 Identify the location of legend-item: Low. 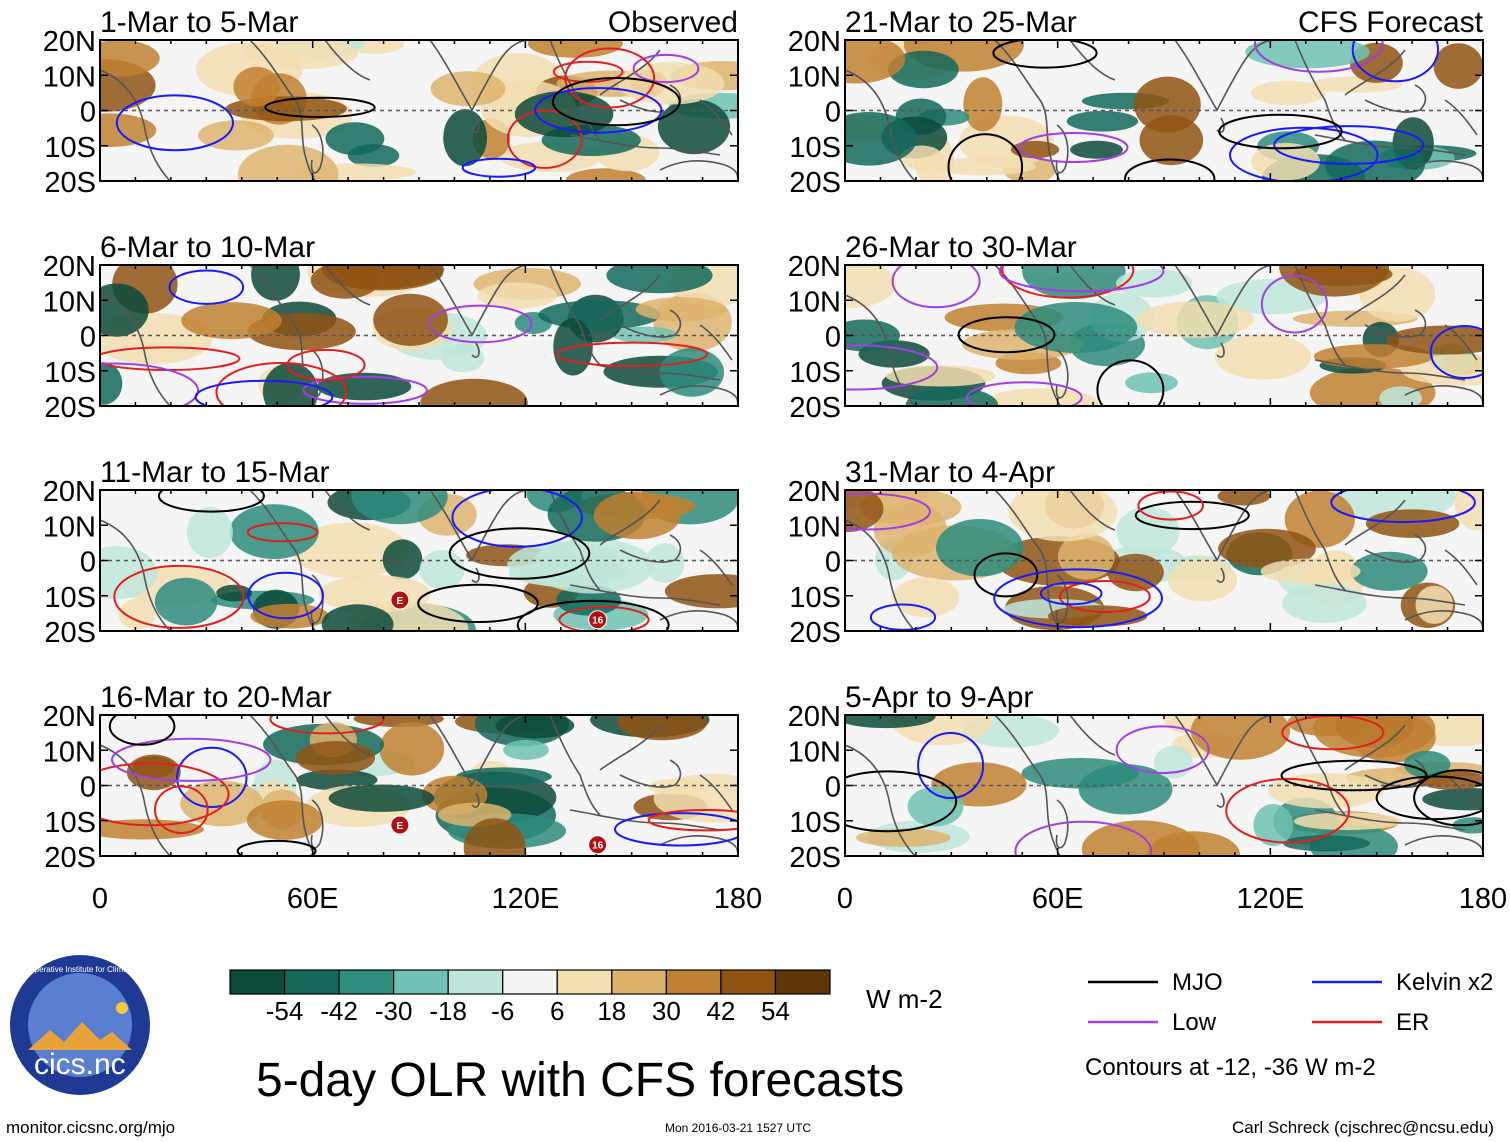
(1152, 1022).